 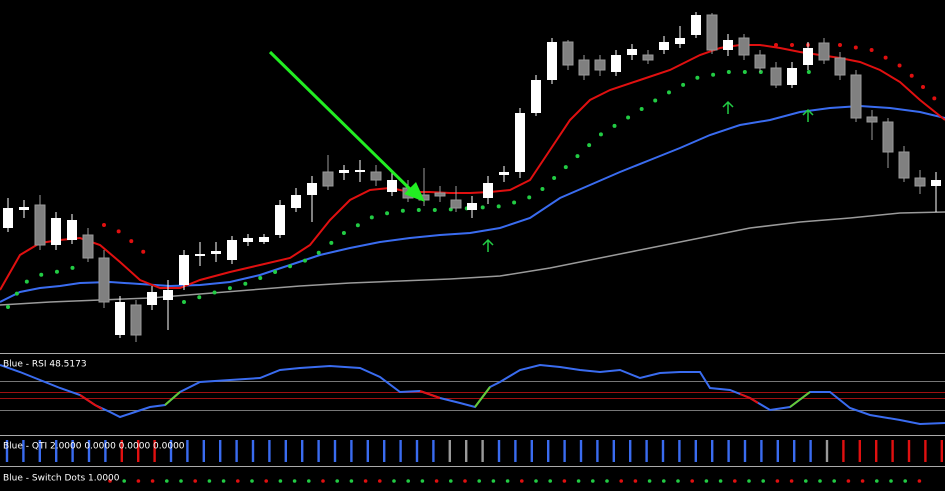 I want to click on rsi-panel: Blue - RSI 48.5173, so click(x=472, y=393).